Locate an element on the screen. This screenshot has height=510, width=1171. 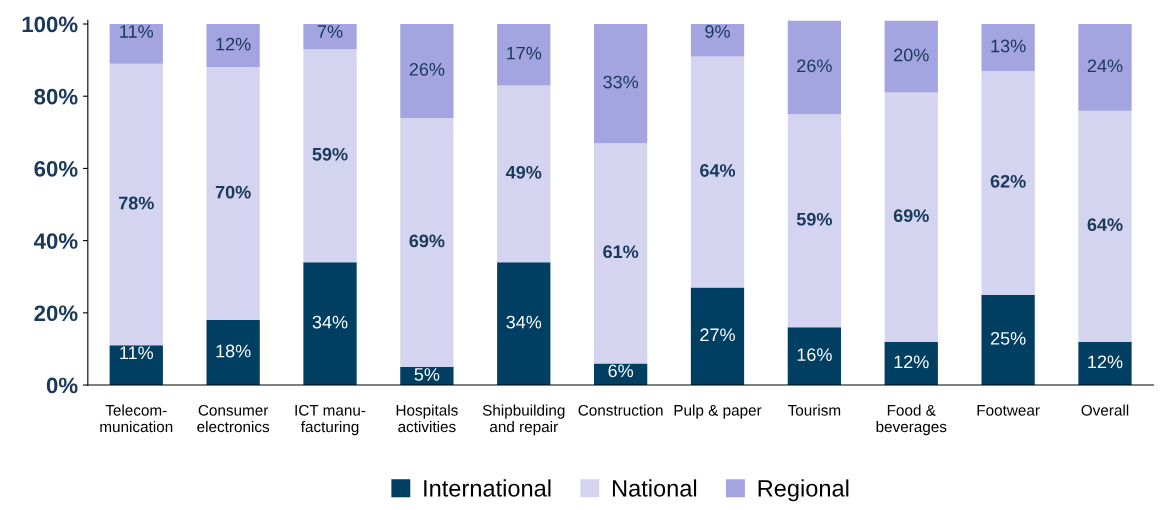
x-tick-label: Construction is located at coordinates (620, 410).